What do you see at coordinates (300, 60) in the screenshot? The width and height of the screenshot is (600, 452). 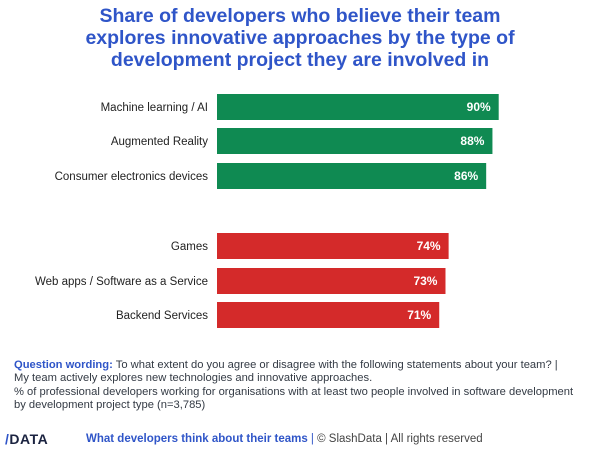 I see `title-line: development project they are involved in` at bounding box center [300, 60].